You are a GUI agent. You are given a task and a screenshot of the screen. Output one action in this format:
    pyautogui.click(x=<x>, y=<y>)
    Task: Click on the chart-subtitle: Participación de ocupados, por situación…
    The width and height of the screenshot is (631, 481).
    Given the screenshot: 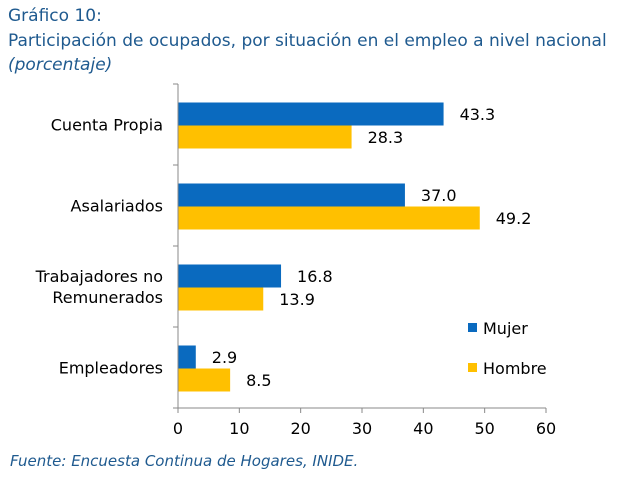 What is the action you would take?
    pyautogui.click(x=307, y=41)
    